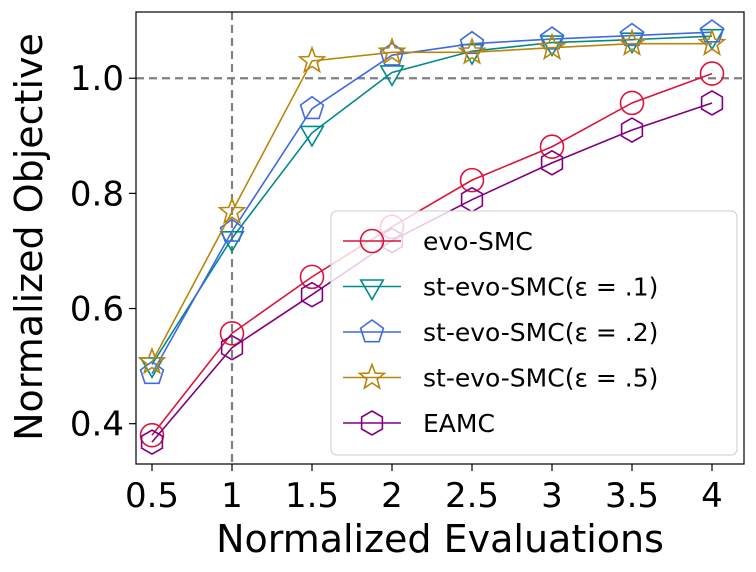 This screenshot has width=756, height=572. I want to click on x-tick-label: 3, so click(552, 496).